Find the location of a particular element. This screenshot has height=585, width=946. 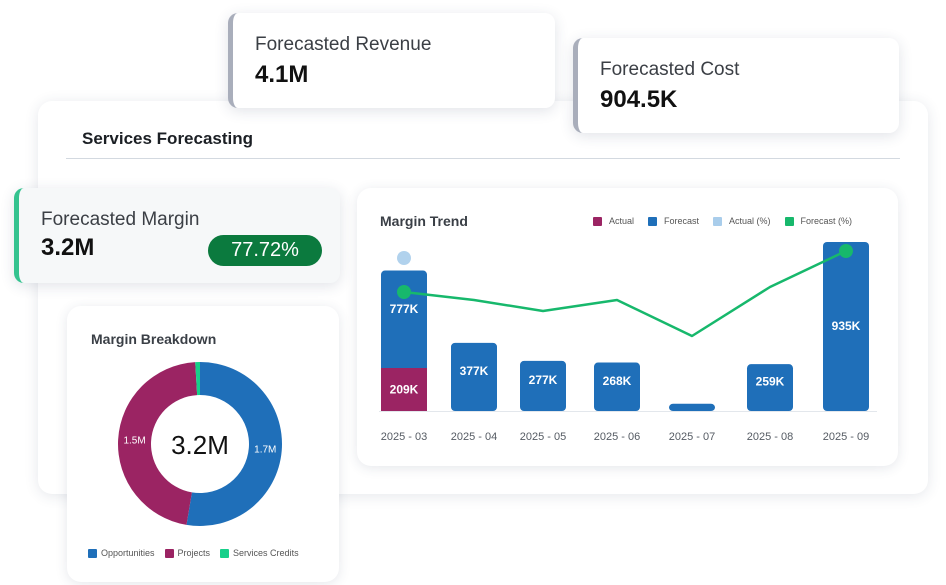

kpi-value: 904.5K is located at coordinates (639, 99).